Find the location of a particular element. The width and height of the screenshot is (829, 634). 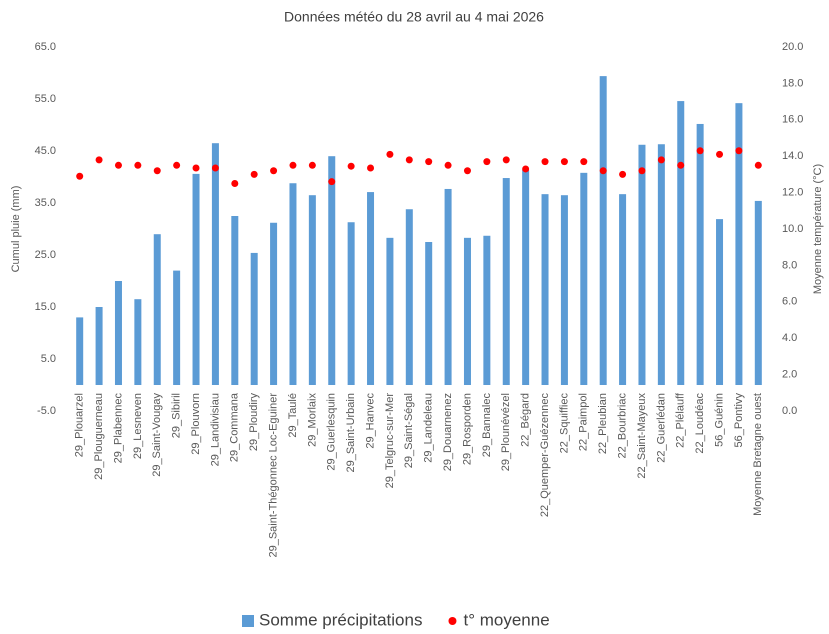

y2-axis-label: Moyenne température (°C) is located at coordinates (818, 229).